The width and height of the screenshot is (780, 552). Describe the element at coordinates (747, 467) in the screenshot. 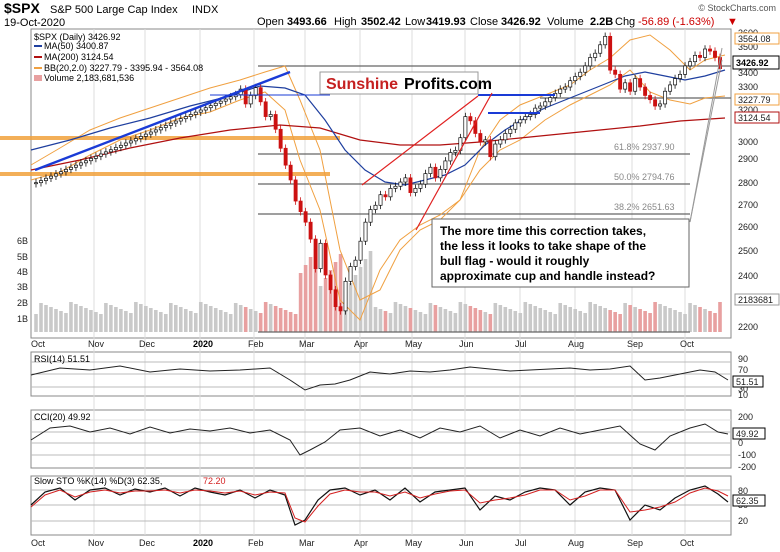

I see `cci-tick-neg200: -200` at that location.